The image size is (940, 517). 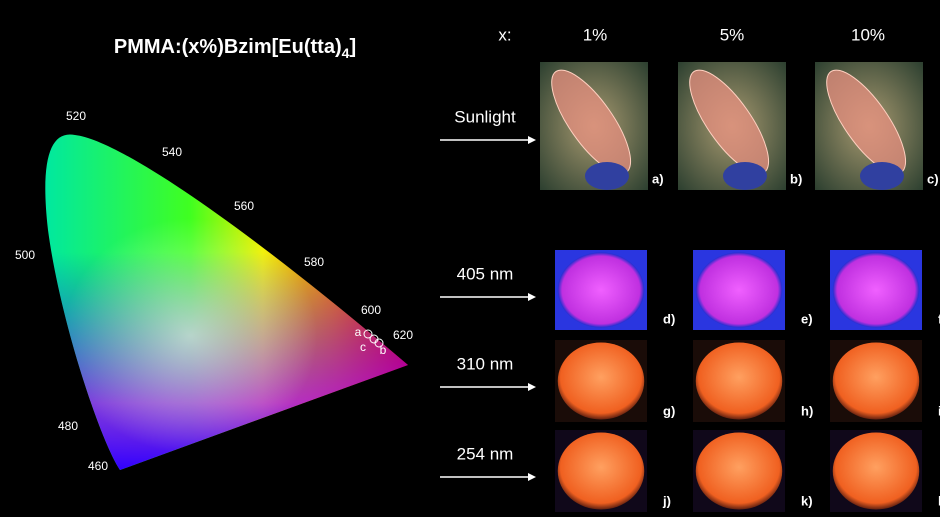 I want to click on panel-letter: f), so click(x=939, y=318).